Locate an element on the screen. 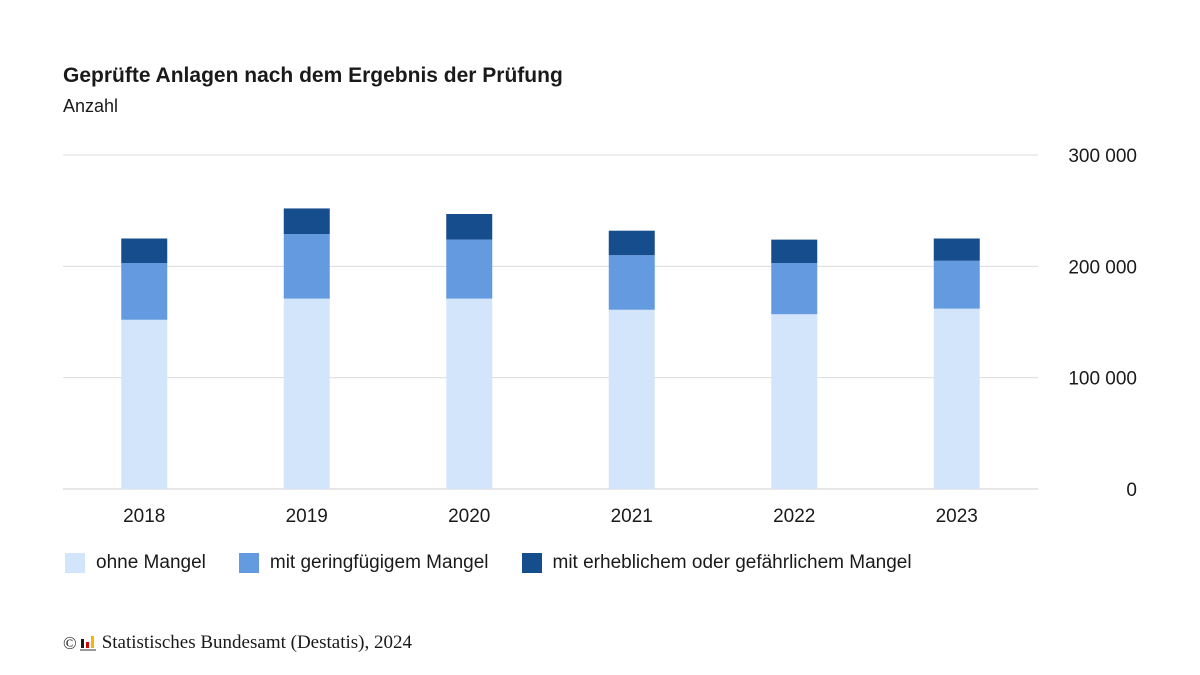  y-tick-label: 100 000 is located at coordinates (1102, 379).